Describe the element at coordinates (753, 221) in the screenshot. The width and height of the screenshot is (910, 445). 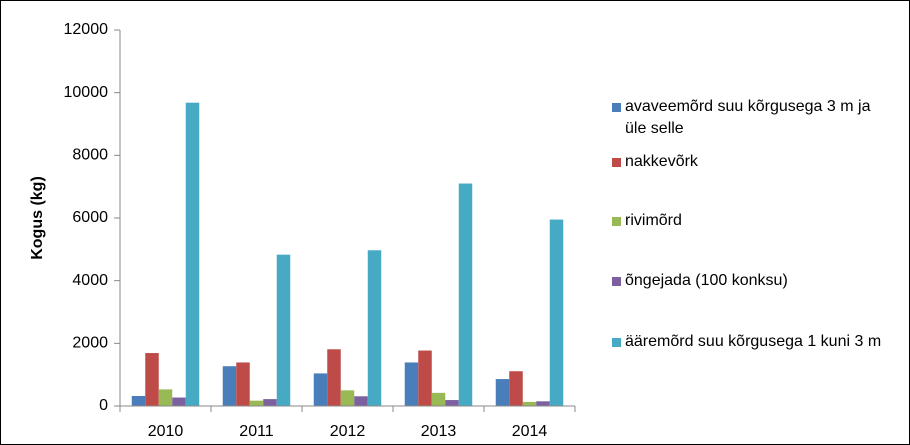
I see `legend-item: rivimõrd` at that location.